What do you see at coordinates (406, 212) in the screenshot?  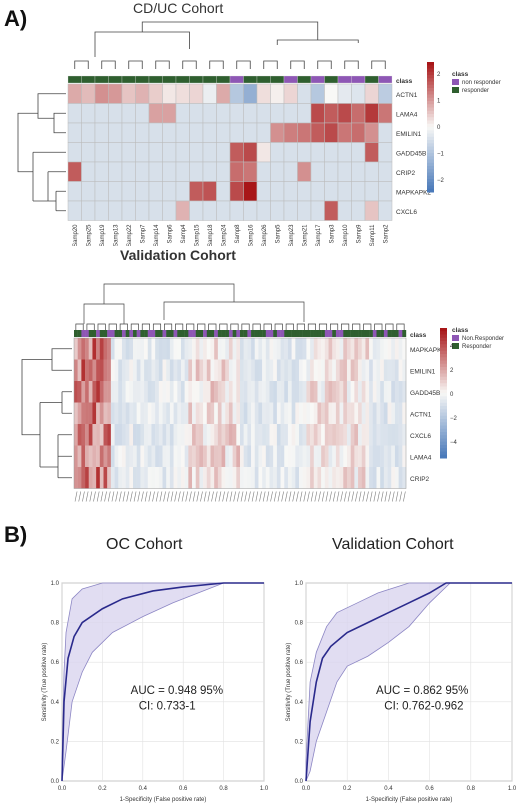 I see `gene-label: CXCL6` at bounding box center [406, 212].